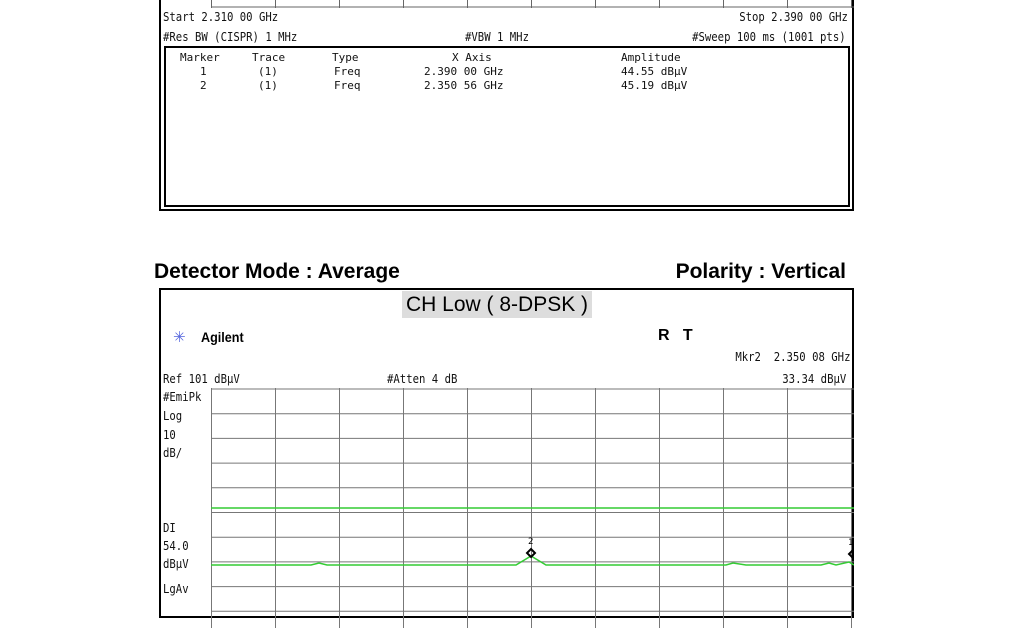 The image size is (1024, 628). What do you see at coordinates (277, 271) in the screenshot?
I see `detector-mode: Detector Mode : Average` at bounding box center [277, 271].